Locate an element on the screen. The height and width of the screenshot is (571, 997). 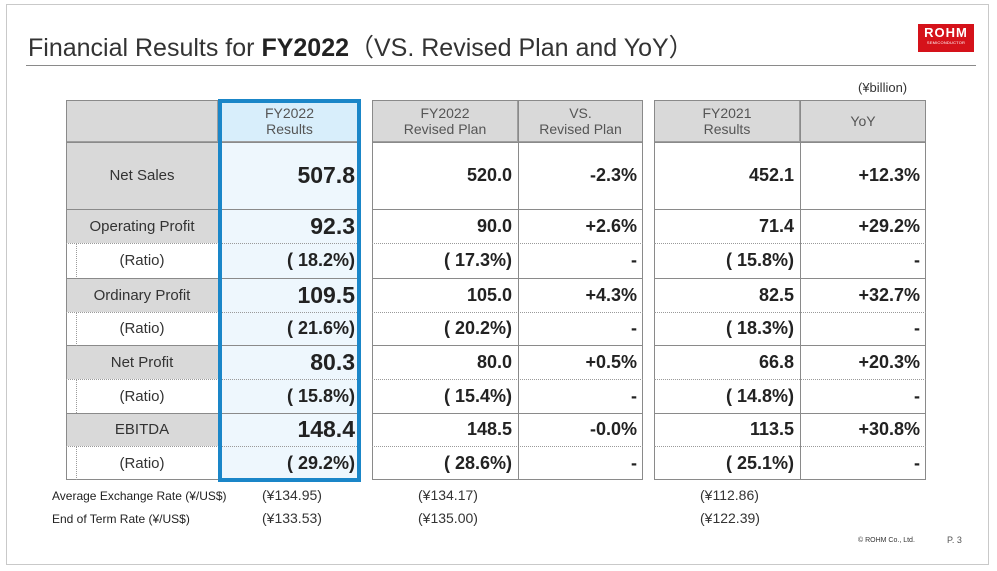
cell-yoy: +12.3% is located at coordinates (889, 175).